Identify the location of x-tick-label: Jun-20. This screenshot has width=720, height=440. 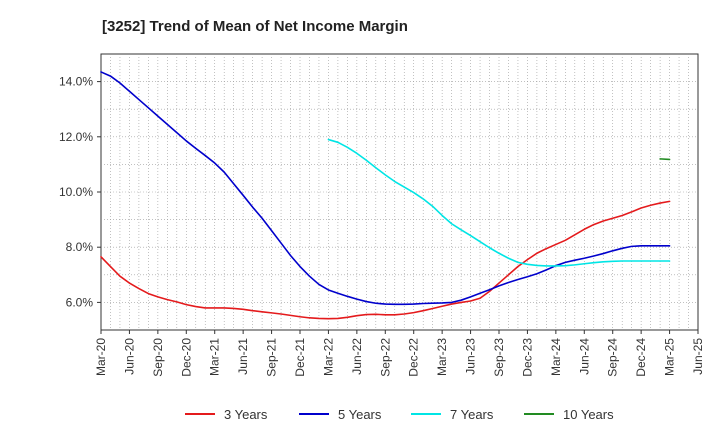
(129, 356).